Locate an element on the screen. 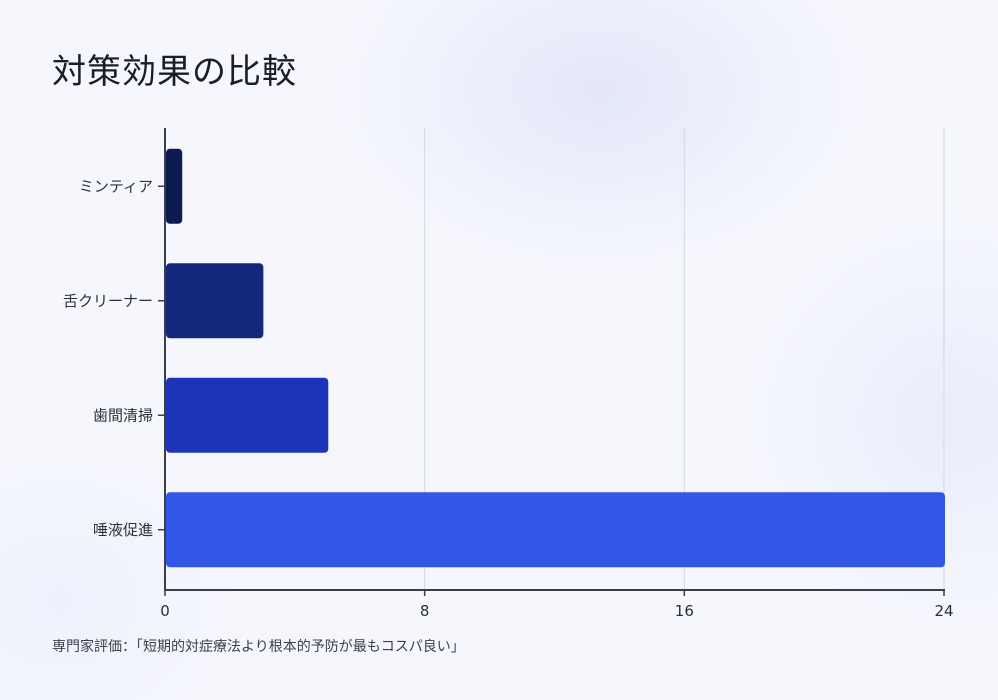 The width and height of the screenshot is (998, 700). x-tick-label: 16 is located at coordinates (684, 611).